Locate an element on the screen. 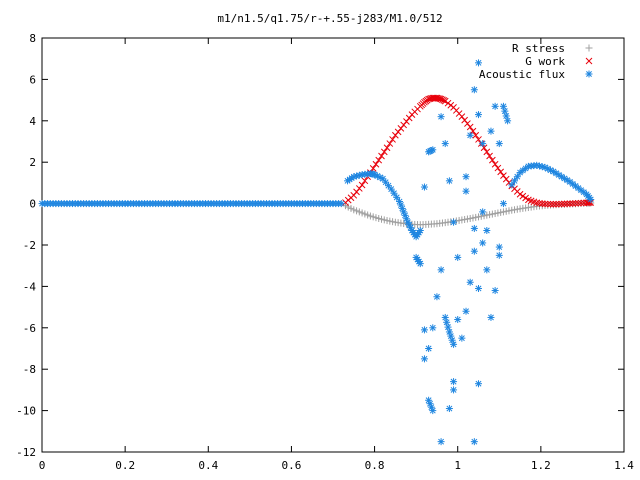 The image size is (640, 480). chart-title: m1/n1.5/q1.75/r-+.55-j283/M1.0/512 is located at coordinates (329, 18).